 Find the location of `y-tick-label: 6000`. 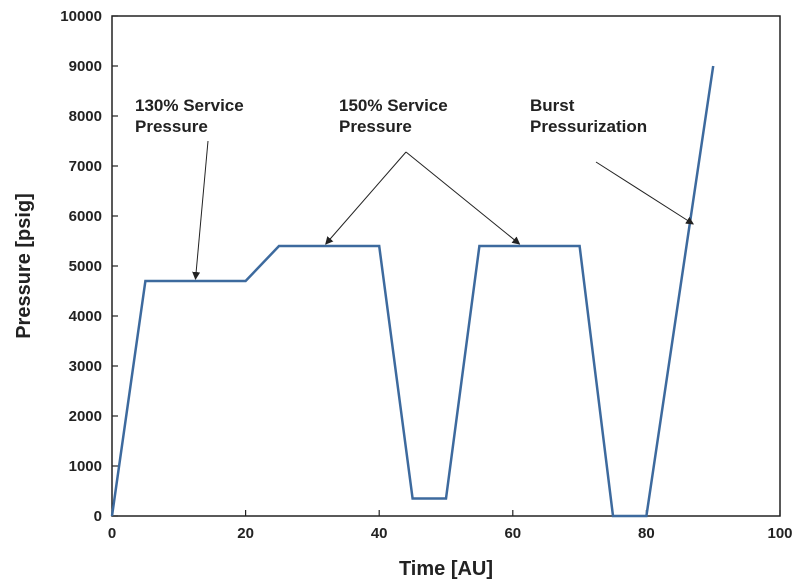

y-tick-label: 6000 is located at coordinates (85, 216).